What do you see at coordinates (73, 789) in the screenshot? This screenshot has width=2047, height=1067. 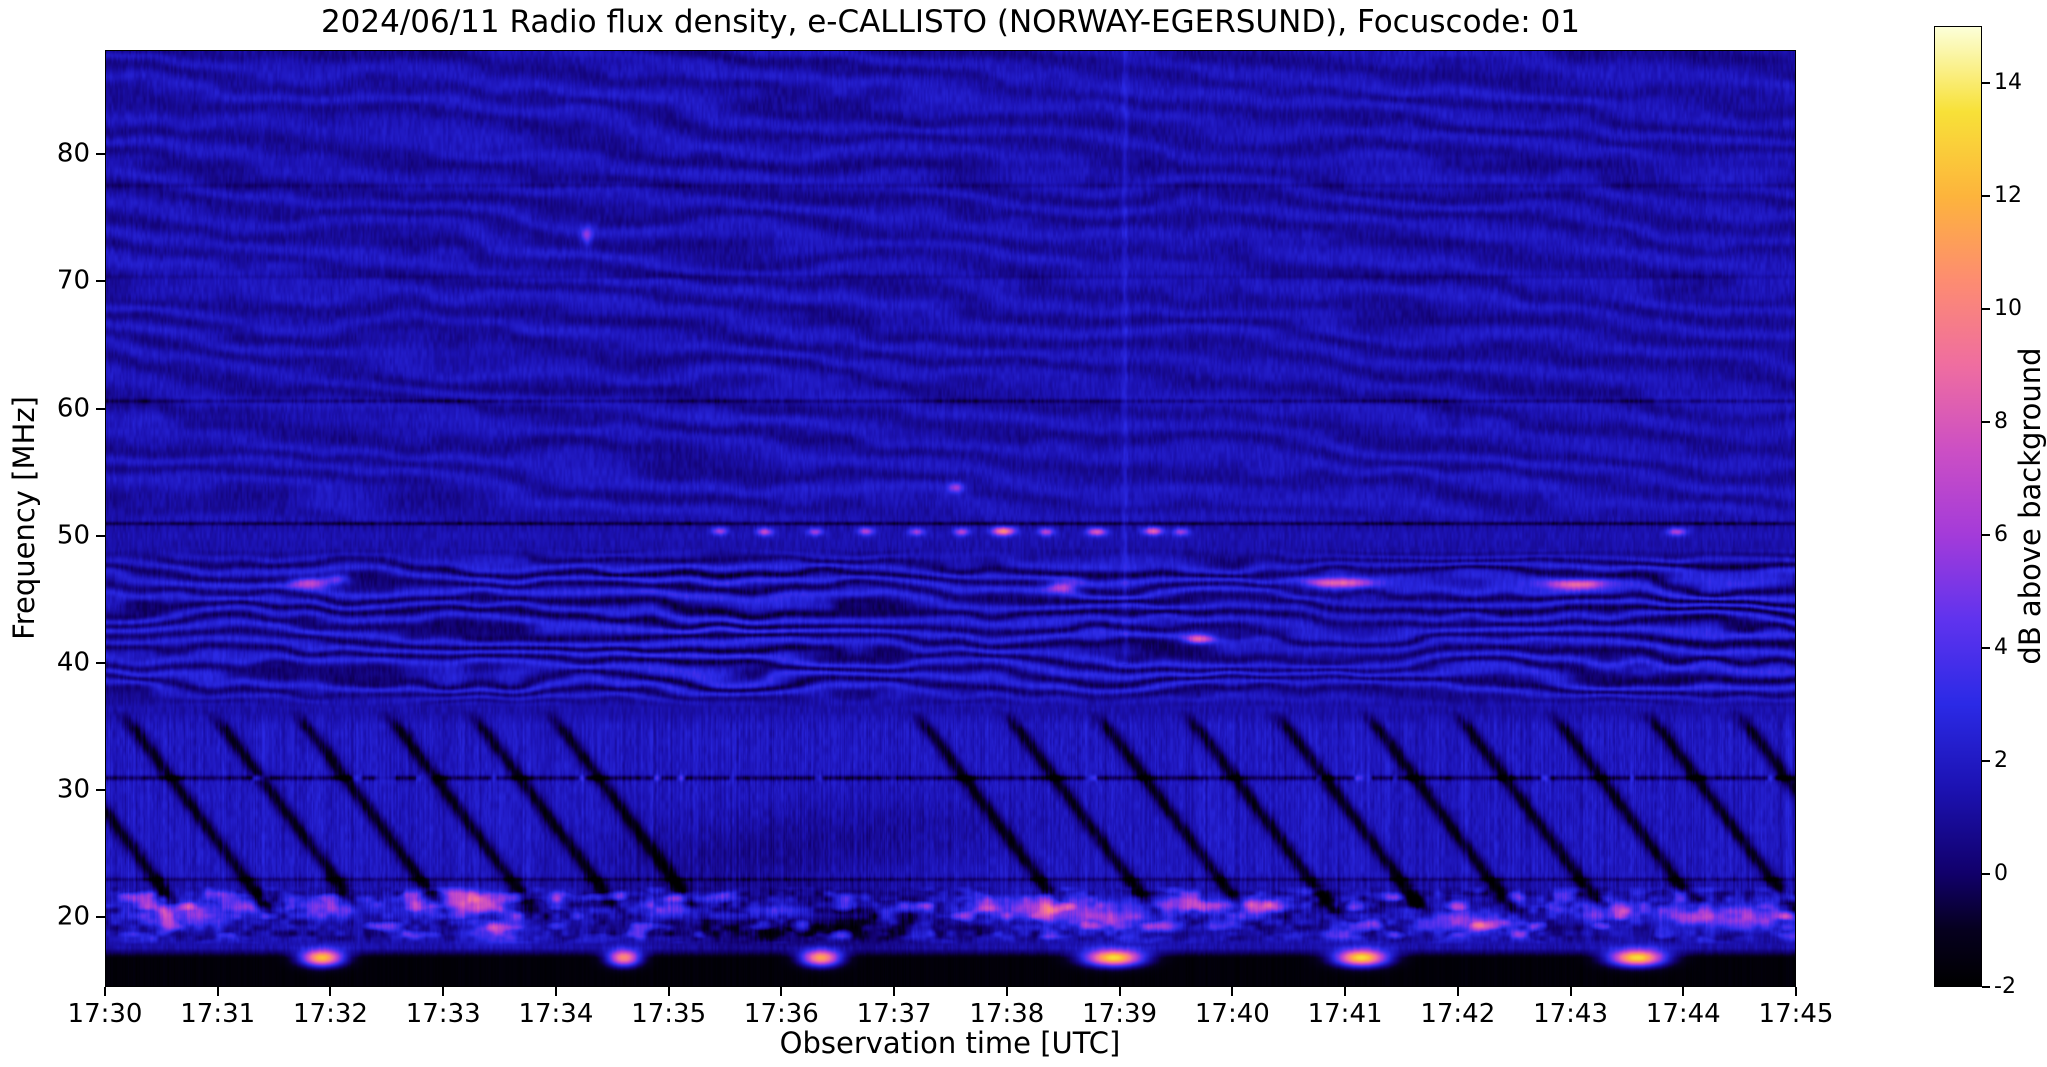 I see `y-tick-label: 30` at bounding box center [73, 789].